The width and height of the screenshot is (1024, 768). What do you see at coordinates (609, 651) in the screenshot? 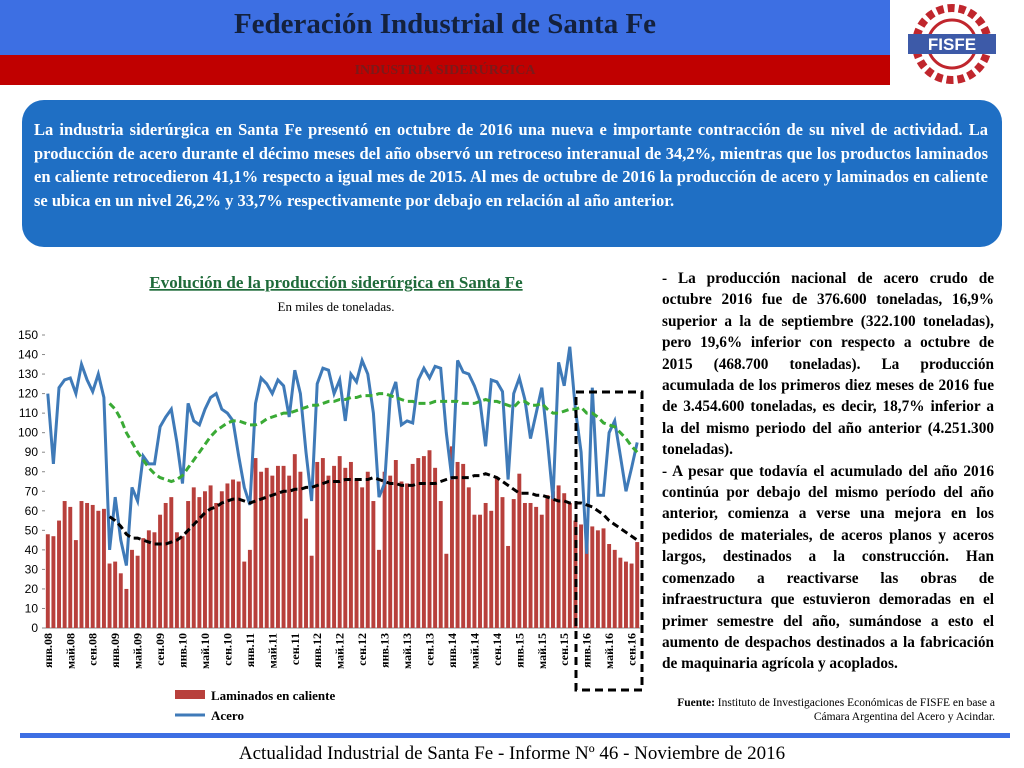
I see `x-tick-label: май.16` at bounding box center [609, 651].